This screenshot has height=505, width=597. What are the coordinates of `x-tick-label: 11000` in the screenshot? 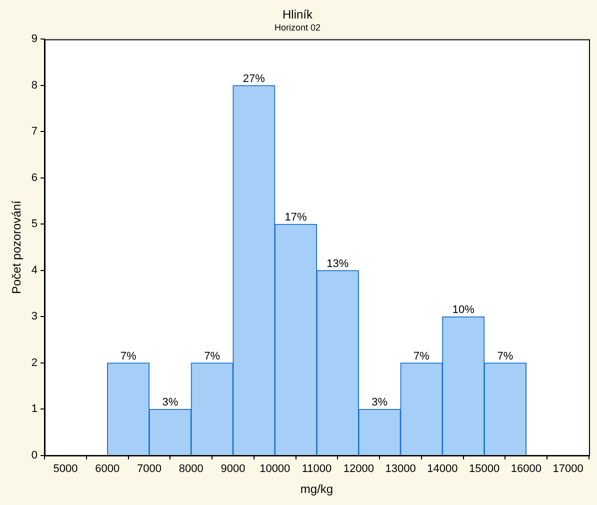 It's located at (317, 469).